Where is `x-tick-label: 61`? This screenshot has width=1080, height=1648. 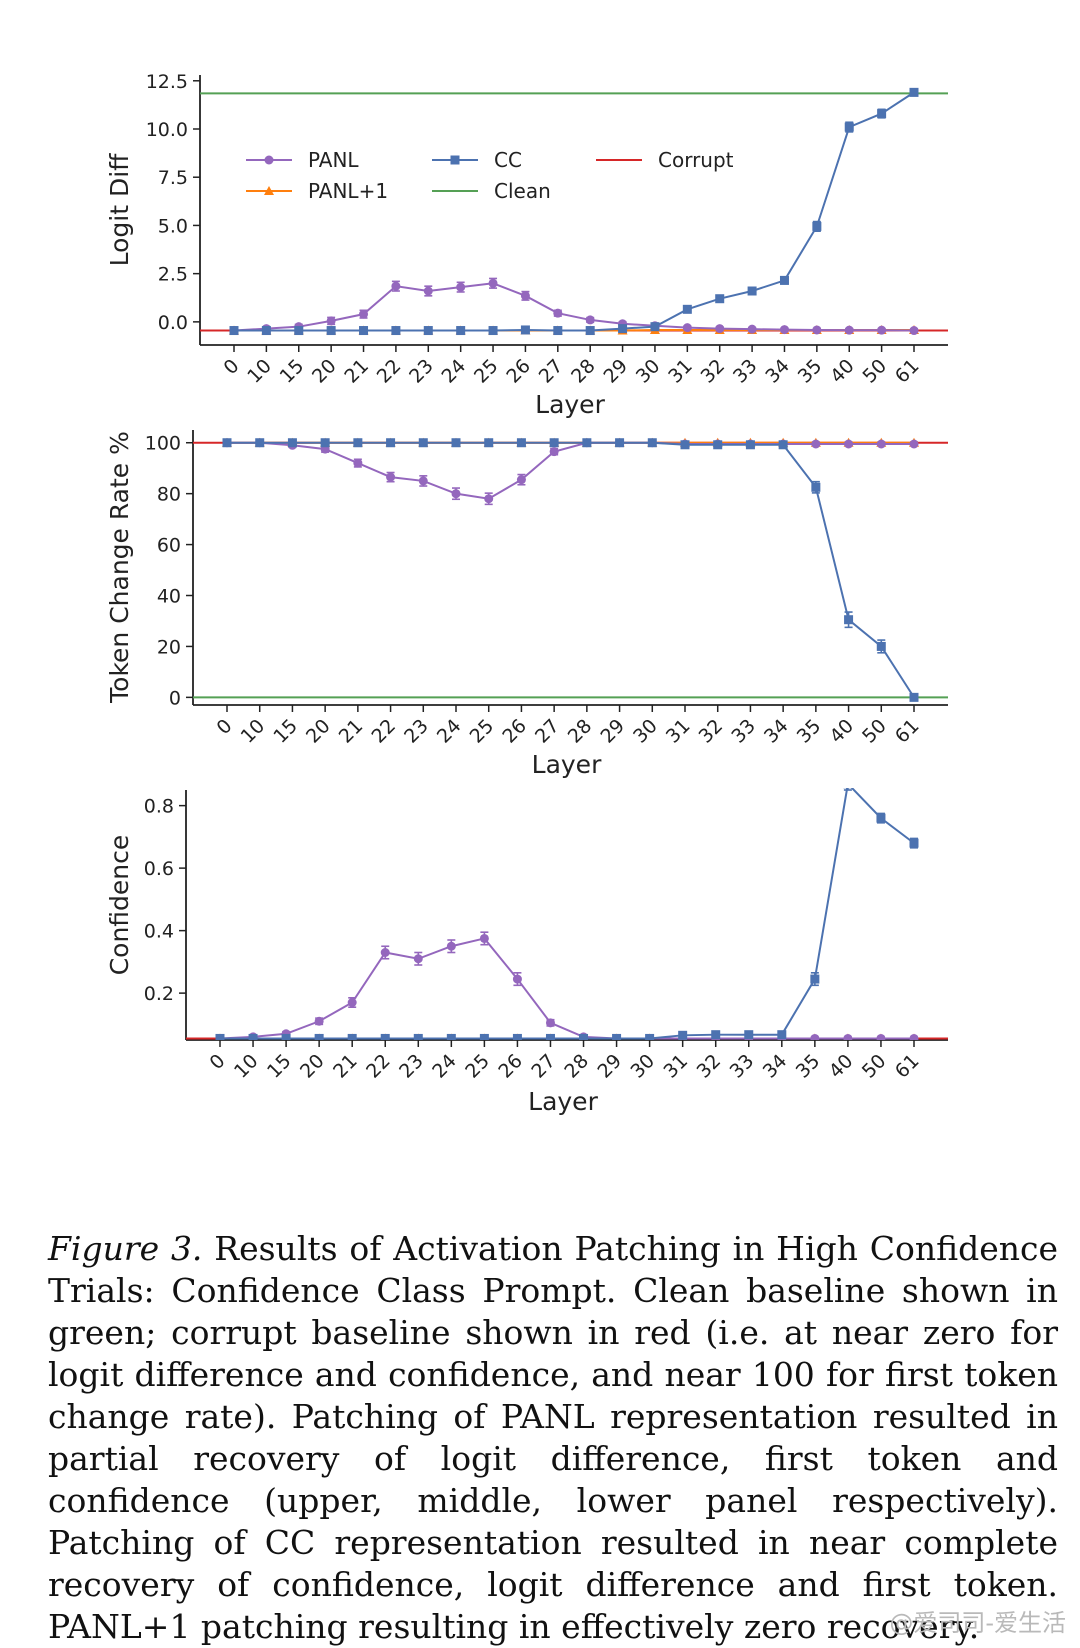
x-tick-label: 61 is located at coordinates (907, 731).